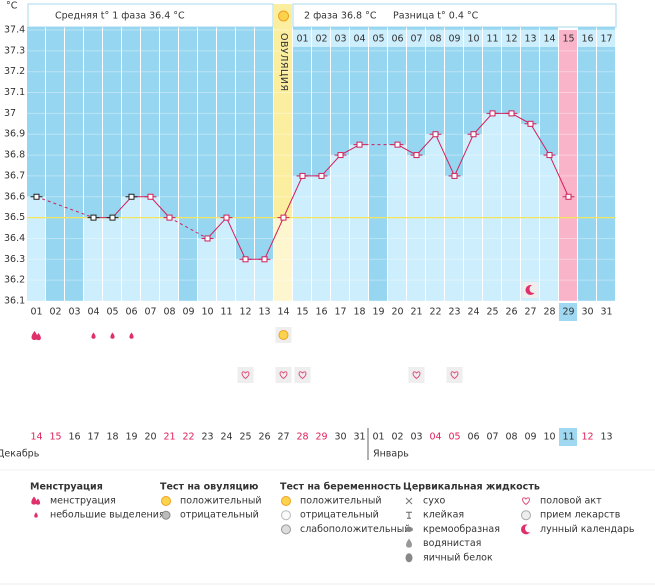 The image size is (655, 587). I want to click on date: 19, so click(131, 437).